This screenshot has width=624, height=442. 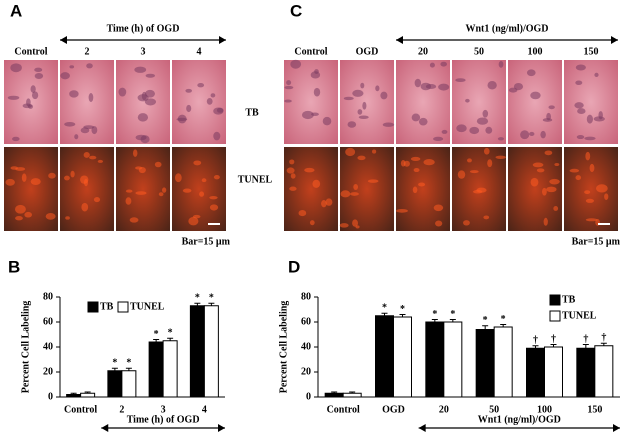 What do you see at coordinates (48, 296) in the screenshot?
I see `y-tick-label: 80` at bounding box center [48, 296].